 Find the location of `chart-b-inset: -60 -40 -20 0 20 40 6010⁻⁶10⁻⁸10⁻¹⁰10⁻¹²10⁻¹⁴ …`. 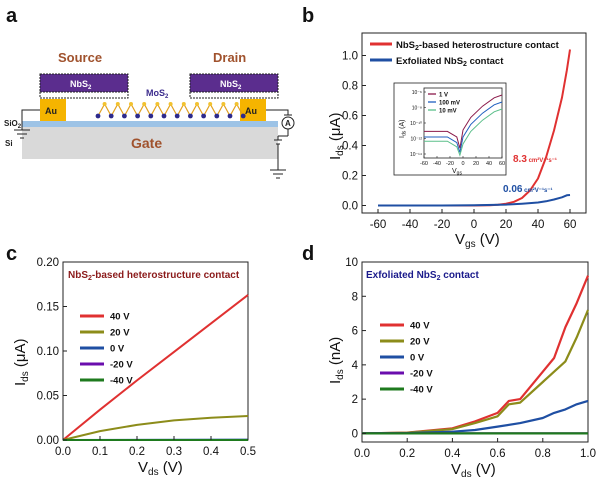

chart-b-inset: -60 -40 -20 0 20 40 6010⁻⁶10⁻⁸10⁻¹⁰10⁻¹²10⁻¹⁴ … is located at coordinates (450, 129).